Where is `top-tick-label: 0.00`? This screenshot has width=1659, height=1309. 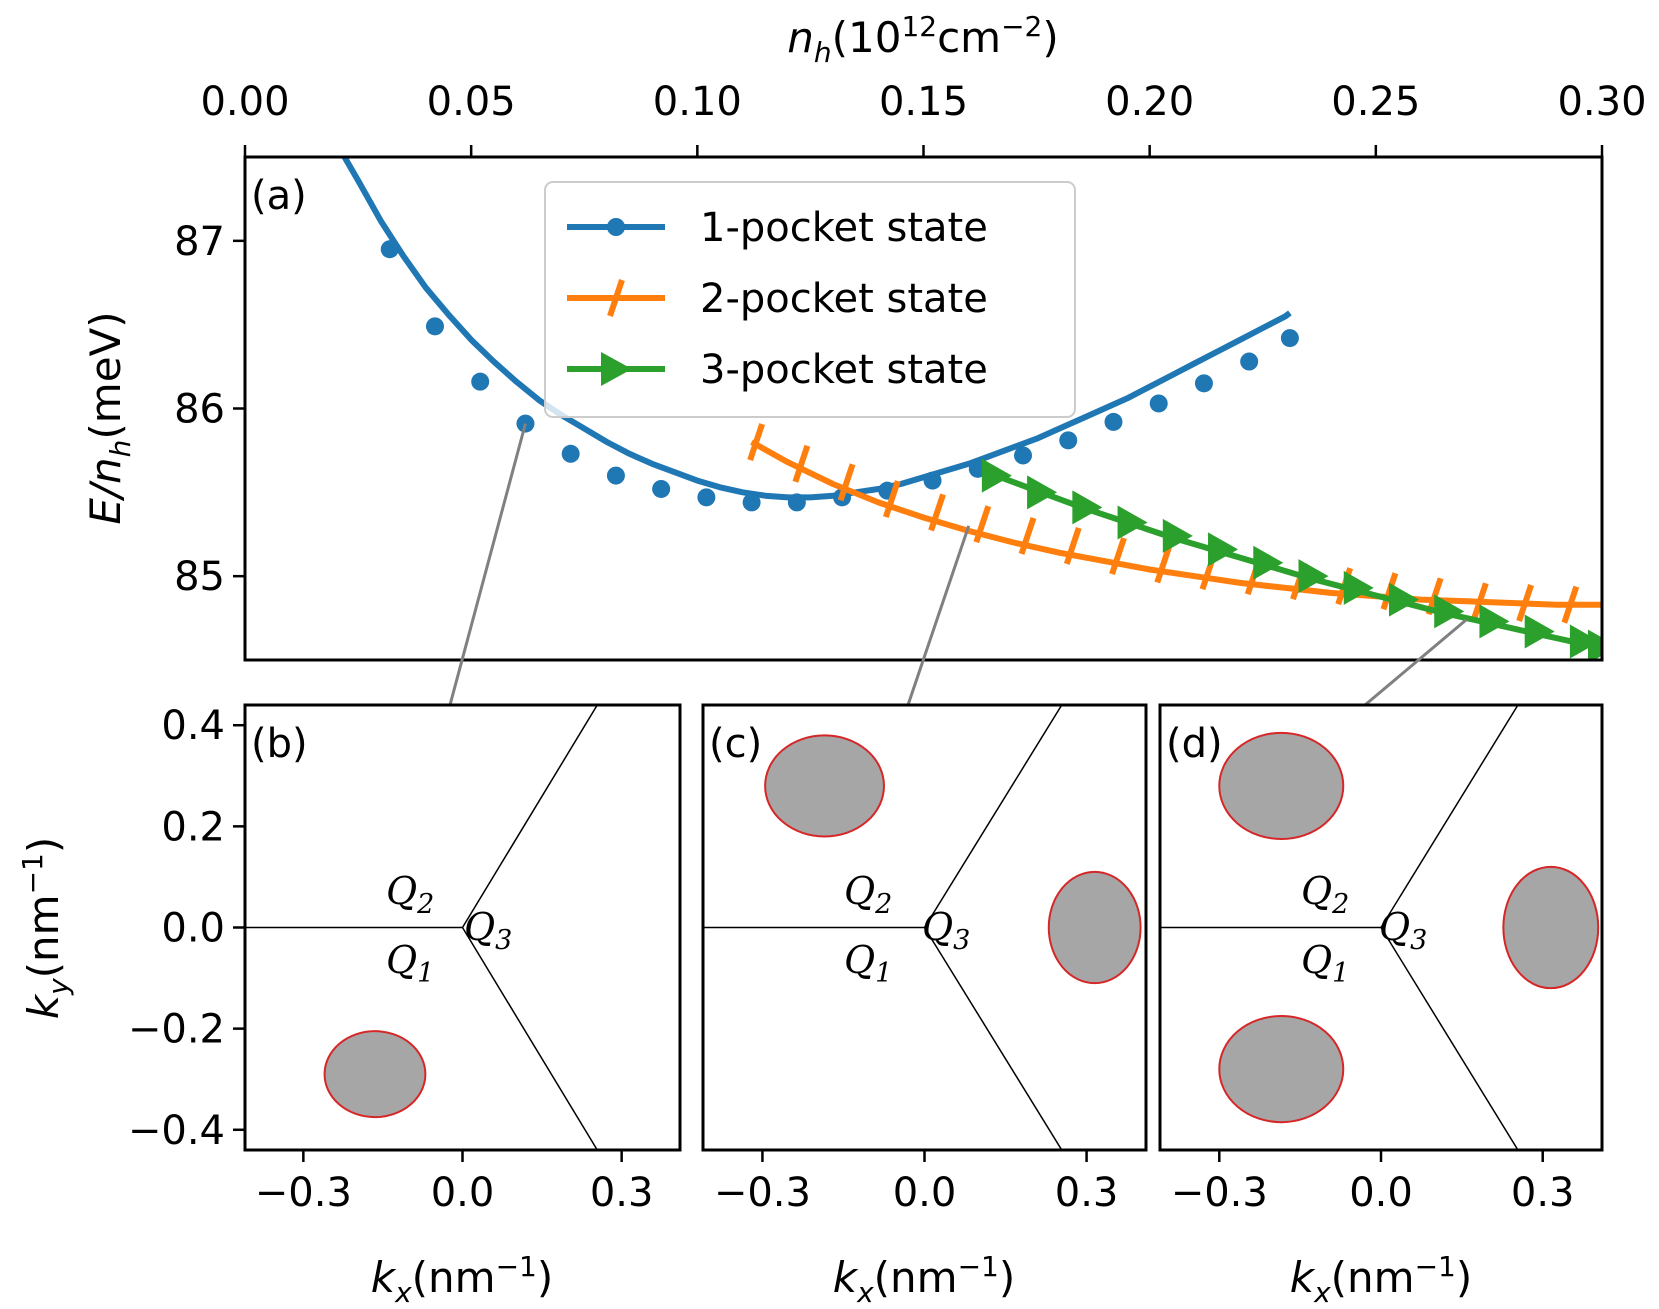 top-tick-label: 0.00 is located at coordinates (244, 102).